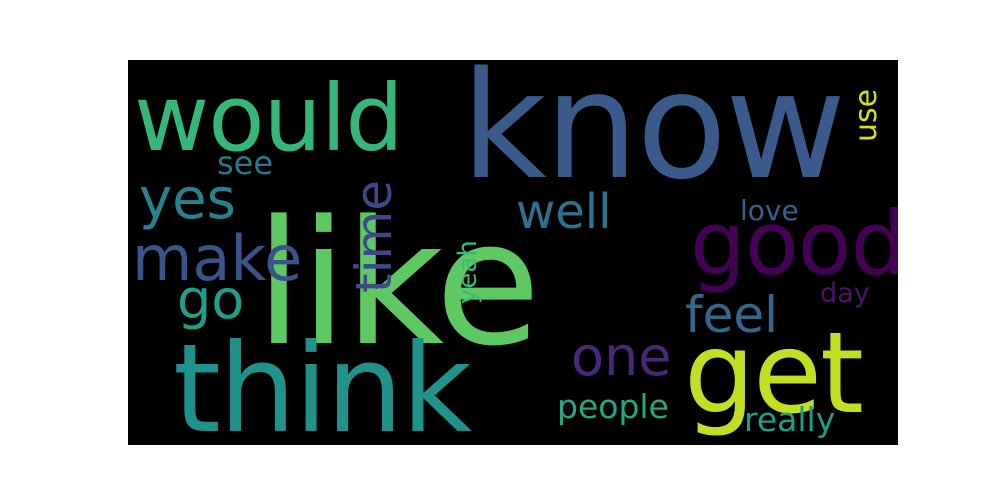  I want to click on word-use: use, so click(866, 115).